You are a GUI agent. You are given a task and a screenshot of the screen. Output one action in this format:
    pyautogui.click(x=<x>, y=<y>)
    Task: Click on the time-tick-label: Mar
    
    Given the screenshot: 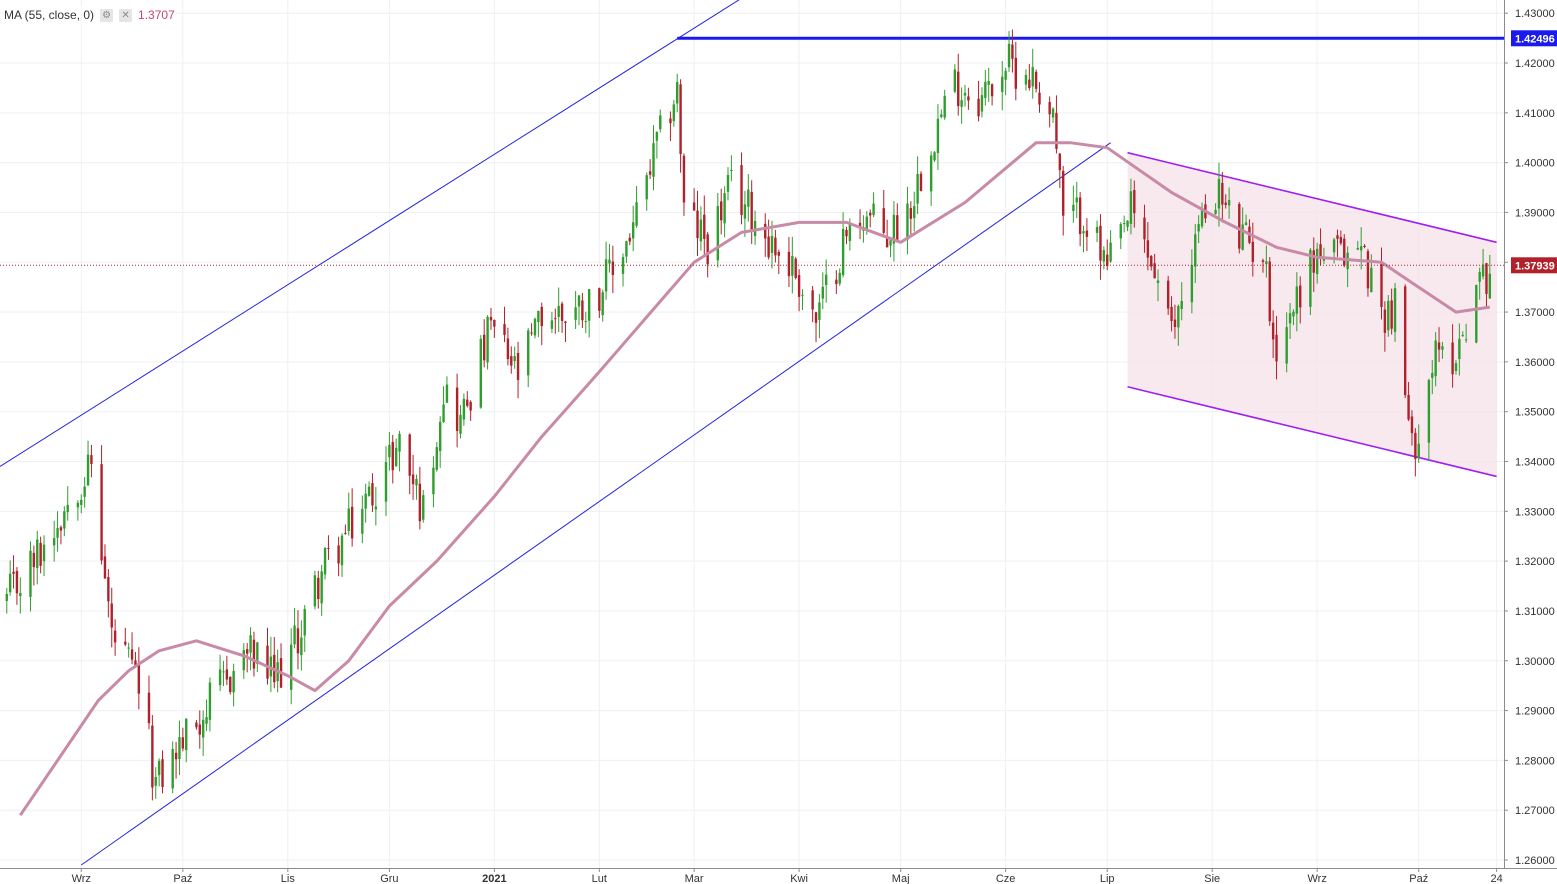 What is the action you would take?
    pyautogui.click(x=694, y=878)
    